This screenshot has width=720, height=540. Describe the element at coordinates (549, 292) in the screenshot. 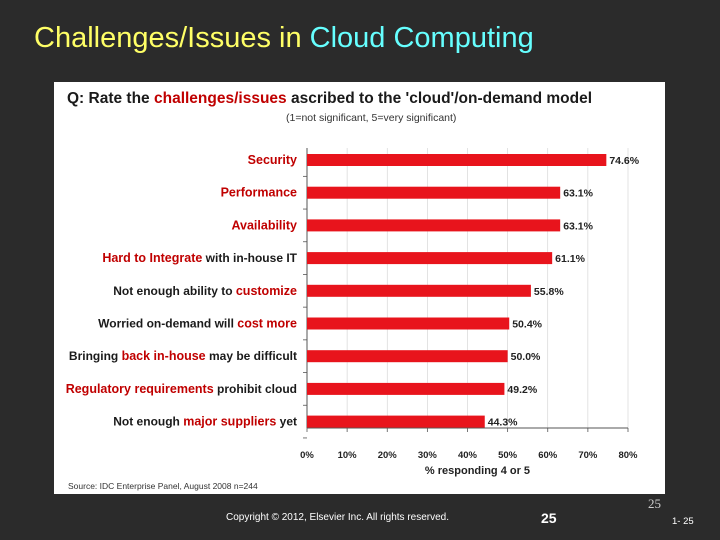

I see `bar-value-label: 55.8%` at that location.